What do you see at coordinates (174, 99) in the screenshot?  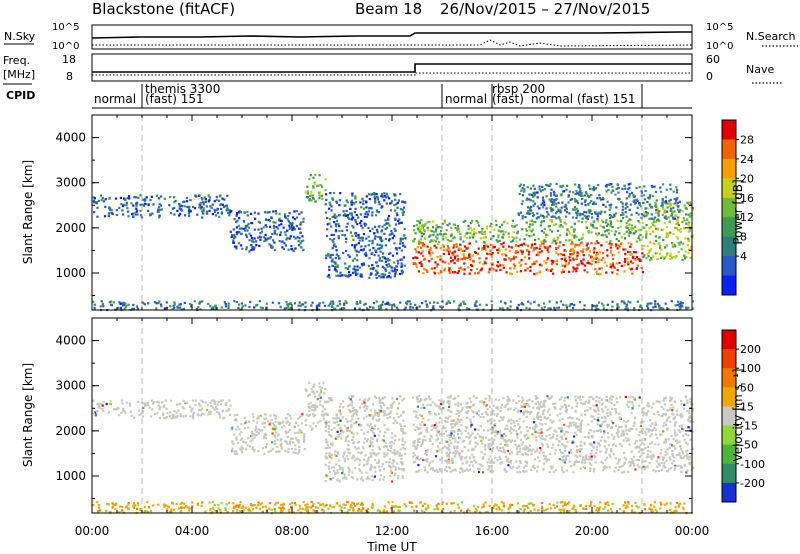 I see `cpid-segment-label: (fast) 151` at bounding box center [174, 99].